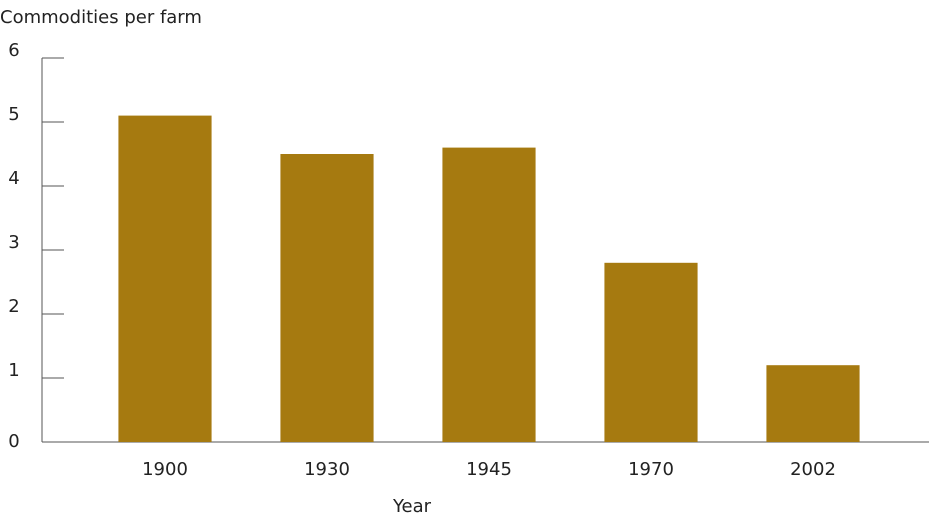 This screenshot has height=518, width=929. What do you see at coordinates (165, 469) in the screenshot?
I see `x-tick-label: 1900` at bounding box center [165, 469].